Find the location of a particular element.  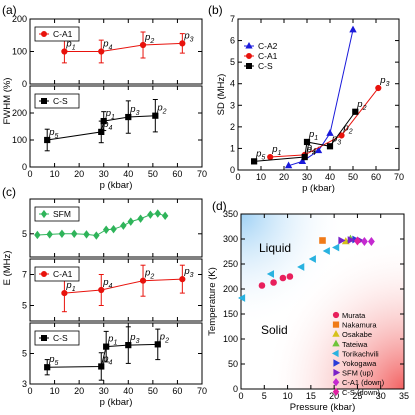

legend-label: C-S (down) is located at coordinates (361, 392).